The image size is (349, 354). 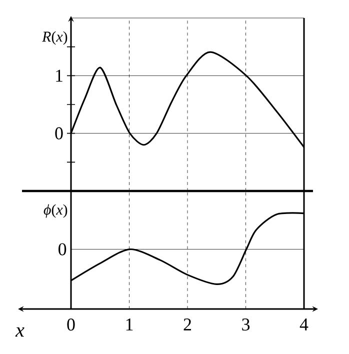 What do you see at coordinates (187, 324) in the screenshot?
I see `x-tick-label: 2` at bounding box center [187, 324].